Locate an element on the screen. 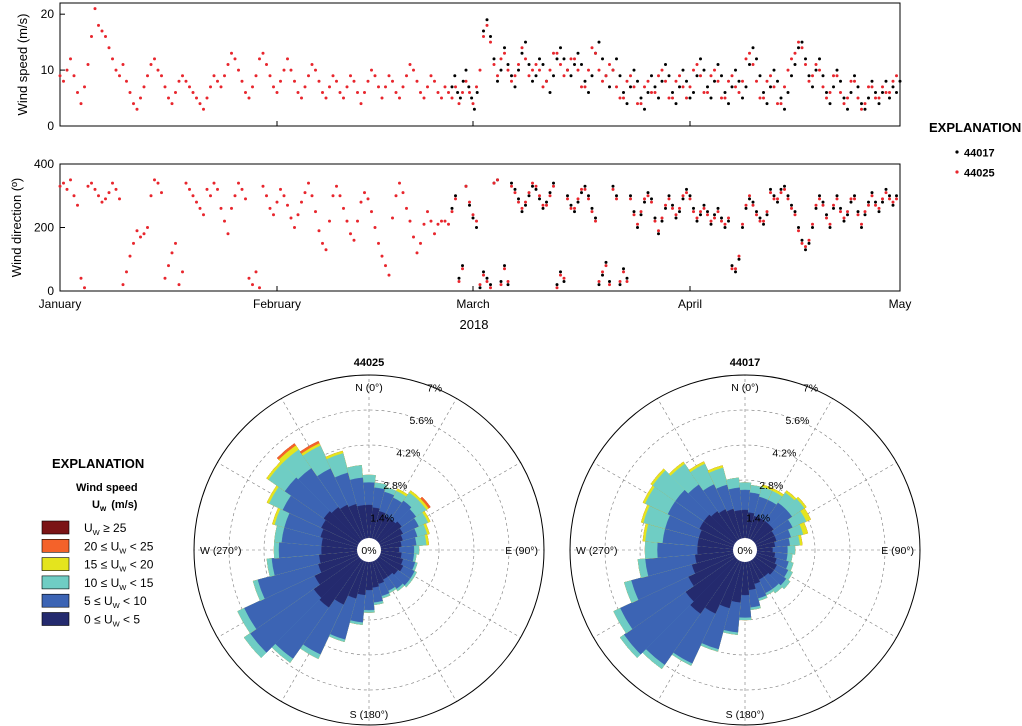  direction-ytick-label-1: 200 is located at coordinates (44, 228).